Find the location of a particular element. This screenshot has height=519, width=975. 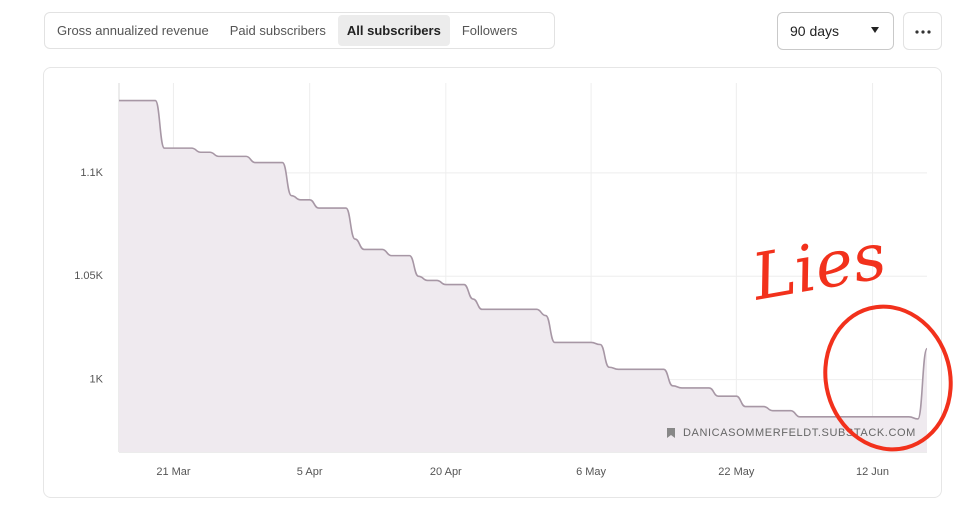

tab: Gross annualized revenue is located at coordinates (133, 30).